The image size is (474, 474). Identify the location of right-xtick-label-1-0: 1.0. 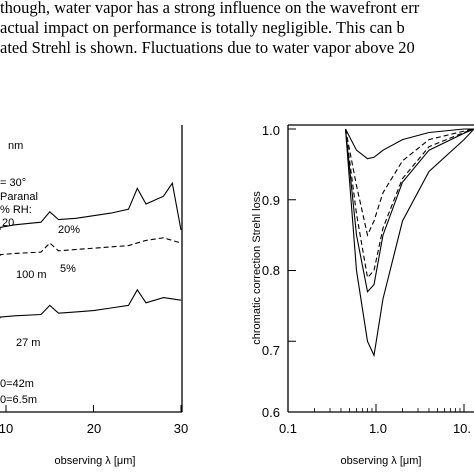
(378, 428).